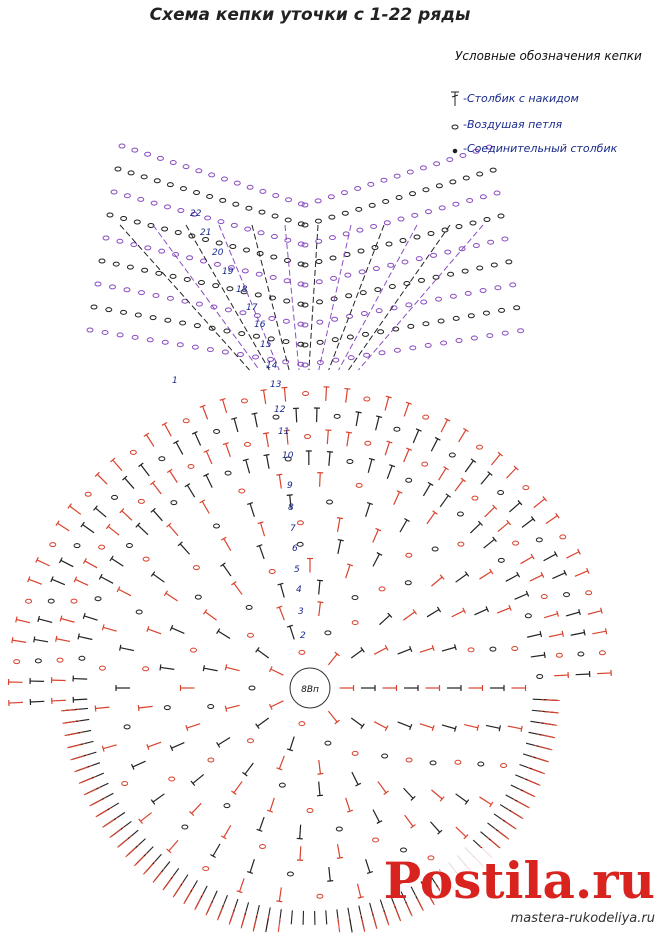  I want to click on row-label: 4, so click(299, 590).